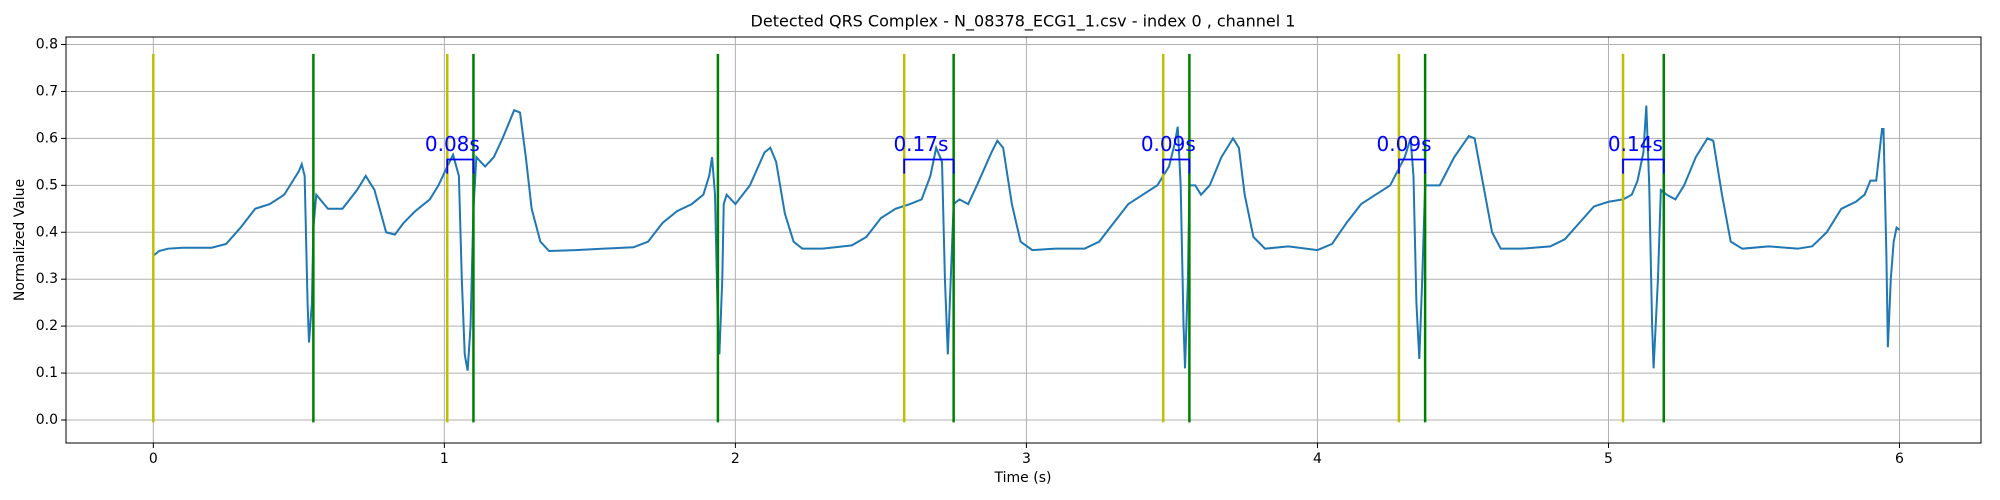  What do you see at coordinates (20, 240) in the screenshot?
I see `y-axis-label: Normalized Value` at bounding box center [20, 240].